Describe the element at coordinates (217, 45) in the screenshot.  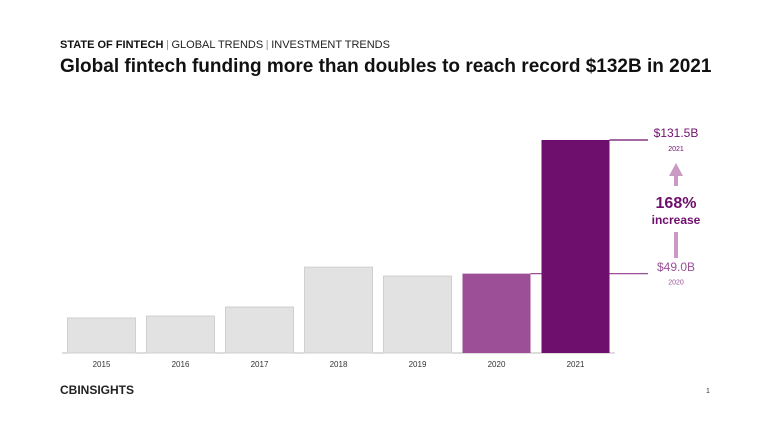
I see `breadcrumb-item: GLOBAL TRENDS` at that location.